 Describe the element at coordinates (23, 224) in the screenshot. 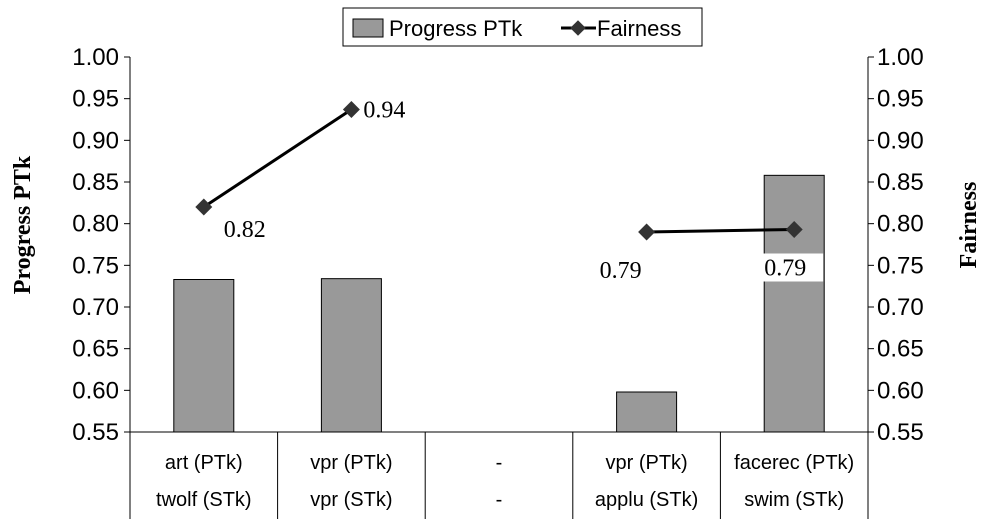

I see `y-axis-title-left: Progress PTk` at that location.